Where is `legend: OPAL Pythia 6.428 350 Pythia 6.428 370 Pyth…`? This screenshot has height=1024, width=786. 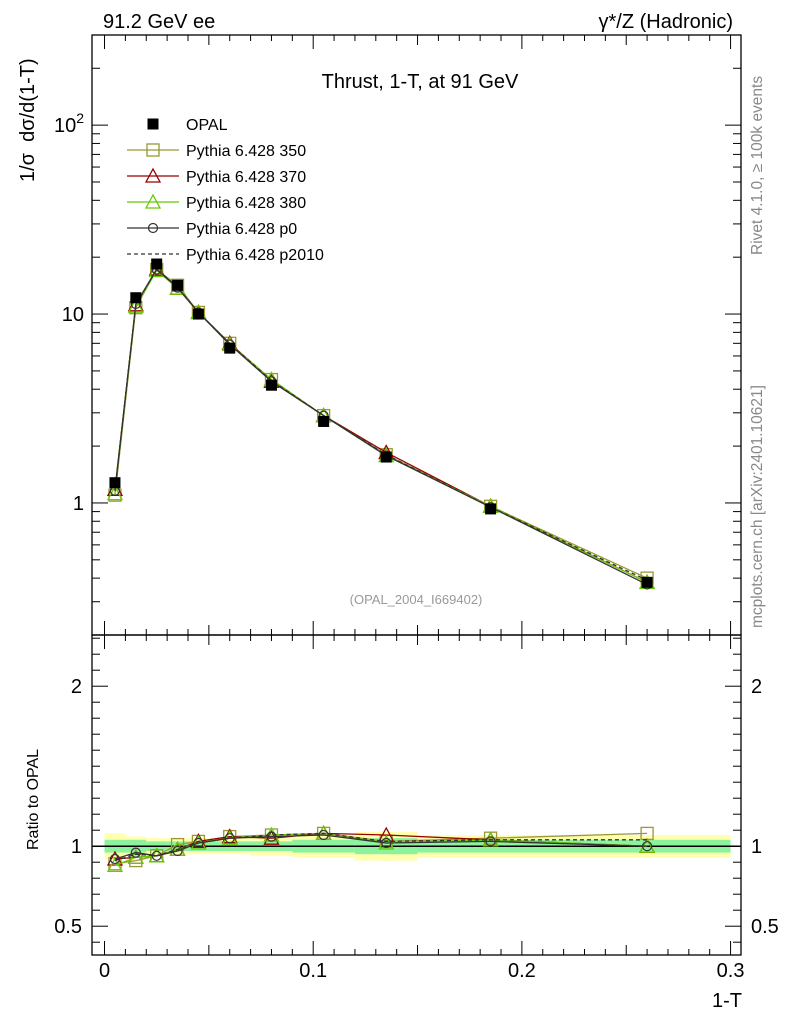
legend: OPAL Pythia 6.428 350 Pythia 6.428 370 Pyth… is located at coordinates (225, 190).